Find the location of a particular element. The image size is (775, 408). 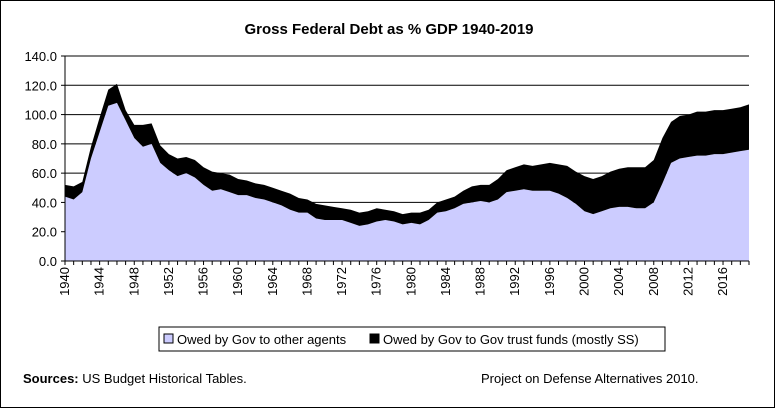

y-tick-label: 100.0 is located at coordinates (40, 115).